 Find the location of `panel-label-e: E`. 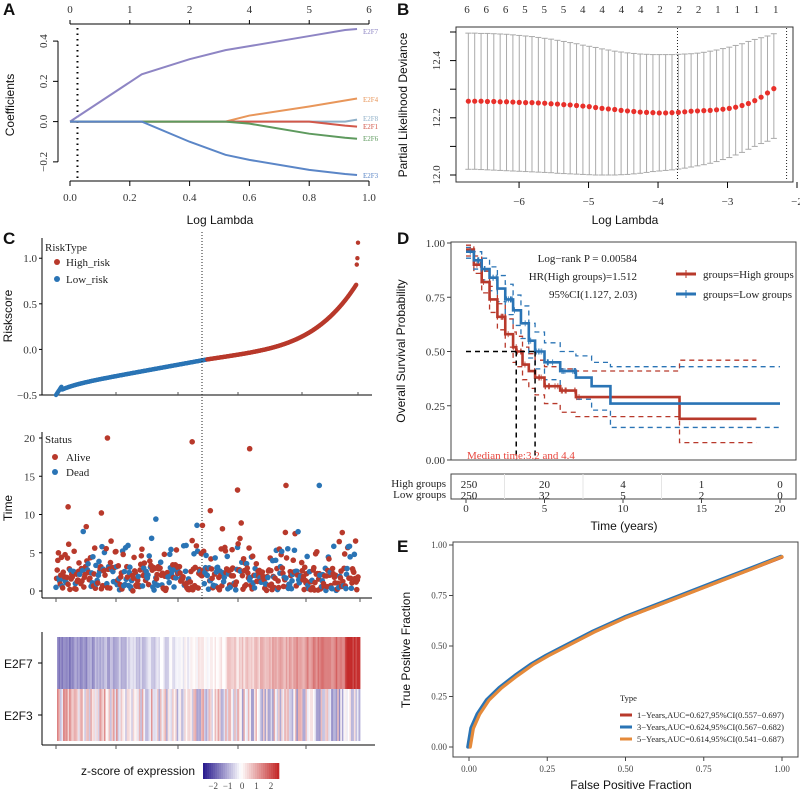

panel-label-e: E is located at coordinates (402, 546).